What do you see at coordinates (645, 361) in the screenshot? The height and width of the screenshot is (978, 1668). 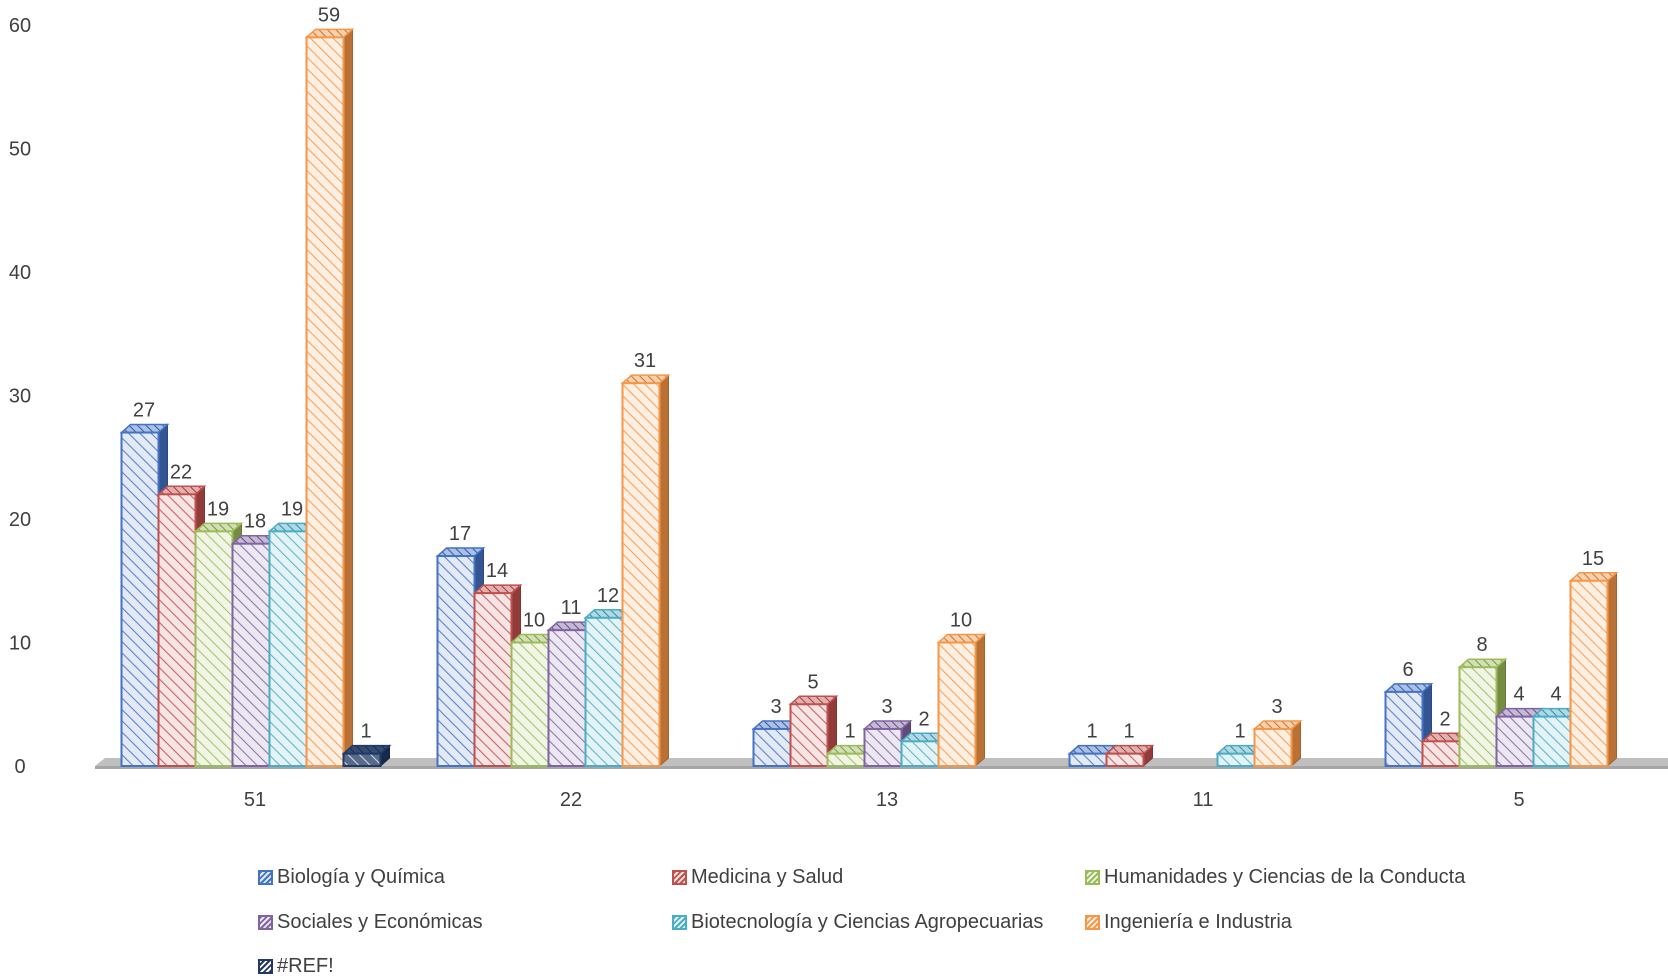 I see `data-label: 31` at bounding box center [645, 361].